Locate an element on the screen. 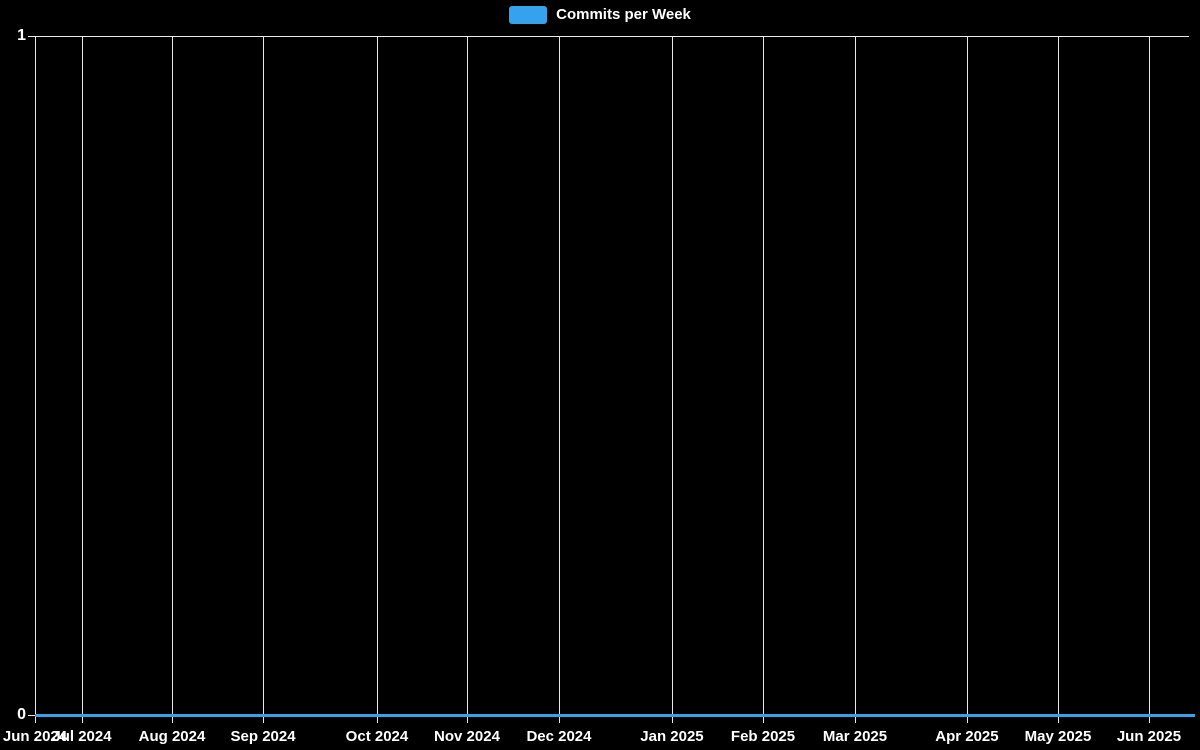  x-axis-tick-label: Jun 2025 is located at coordinates (1149, 736).